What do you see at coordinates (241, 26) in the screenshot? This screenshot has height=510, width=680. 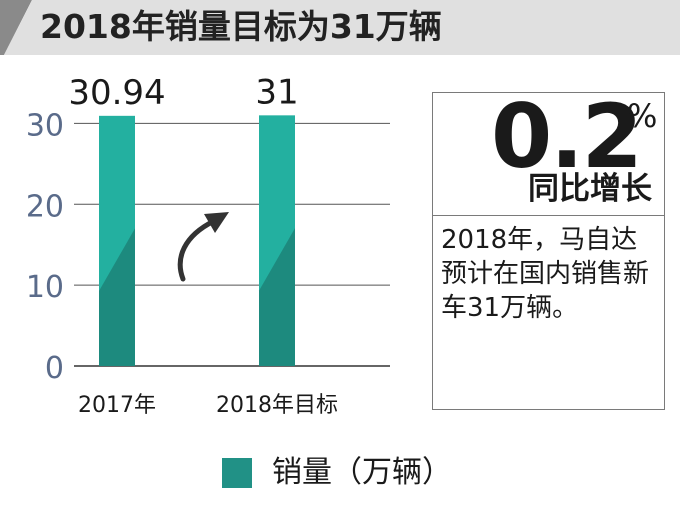 I see `chart-title: 2018年销量目标为31万辆` at bounding box center [241, 26].